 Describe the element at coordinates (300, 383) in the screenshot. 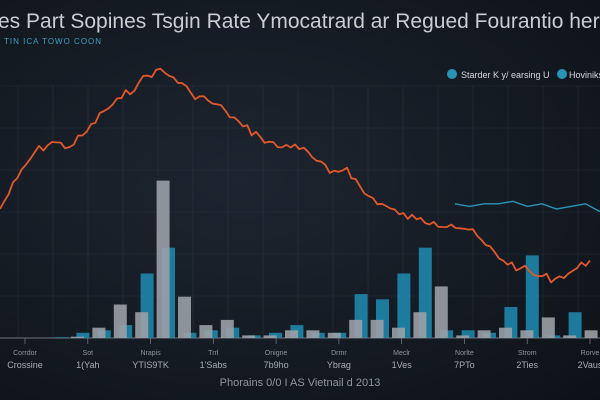

I see `x-axis-label: Phorains 0/0 I AS Vietnail d 2013` at that location.